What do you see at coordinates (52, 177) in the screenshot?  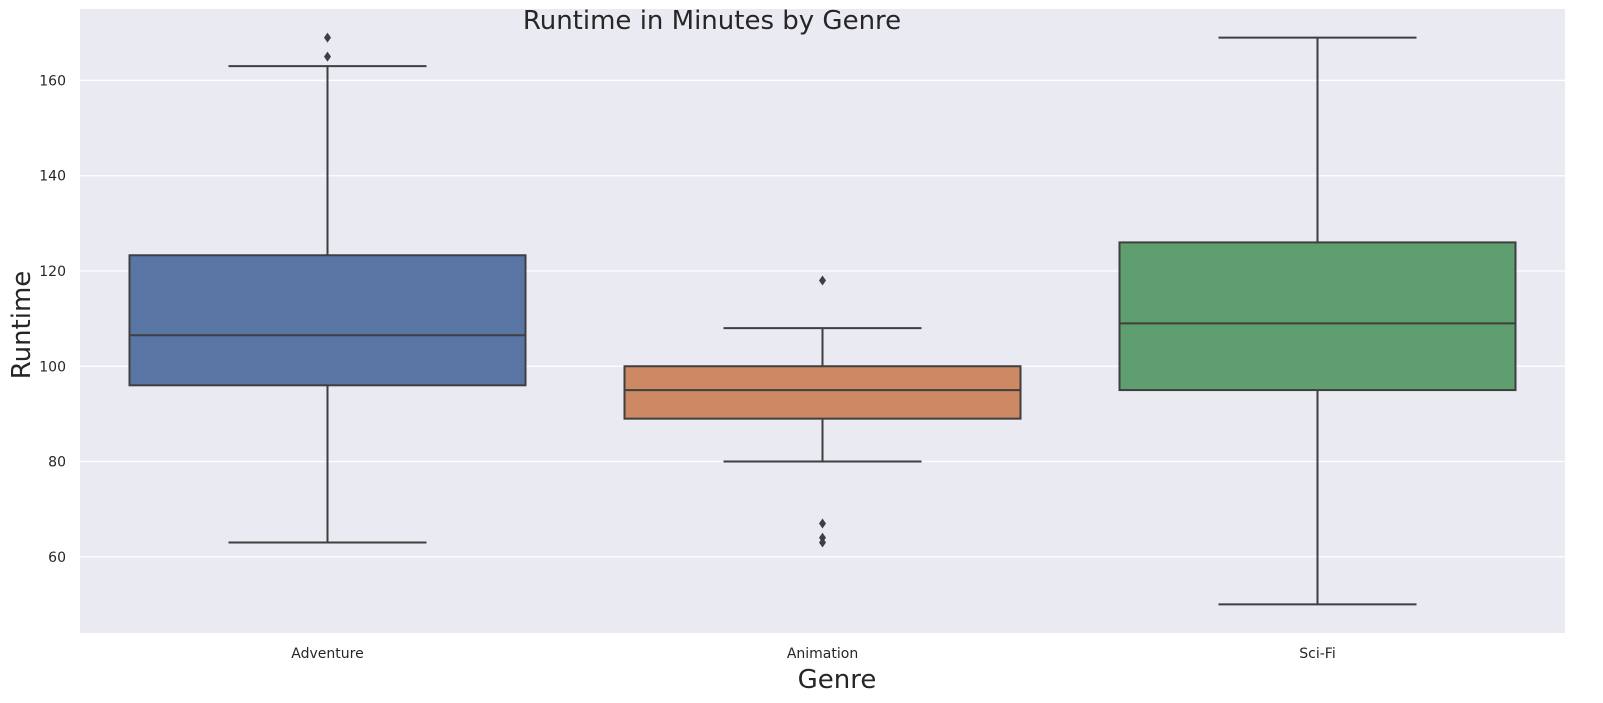 I see `y-tick-label: 140` at bounding box center [52, 177].